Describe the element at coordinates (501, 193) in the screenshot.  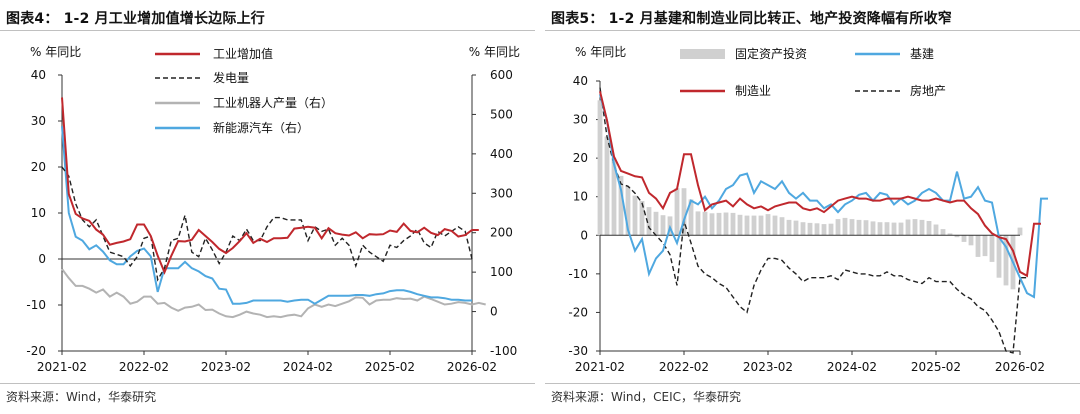
I see `y-tick-label-right: 300` at that location.